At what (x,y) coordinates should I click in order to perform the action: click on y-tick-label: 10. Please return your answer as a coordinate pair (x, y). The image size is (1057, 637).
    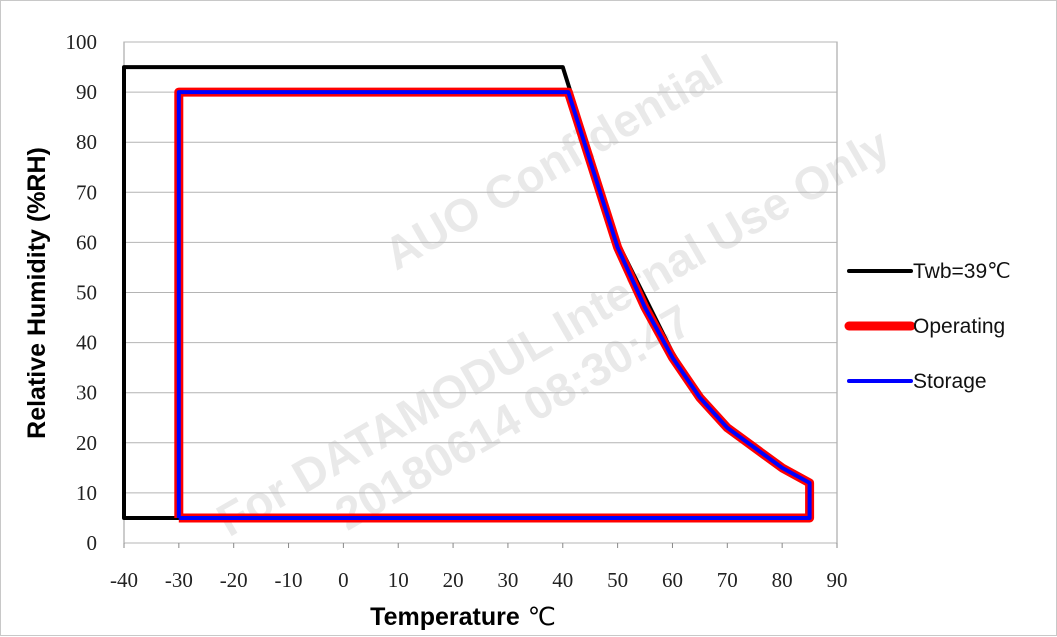
    Looking at the image, I should click on (86, 493).